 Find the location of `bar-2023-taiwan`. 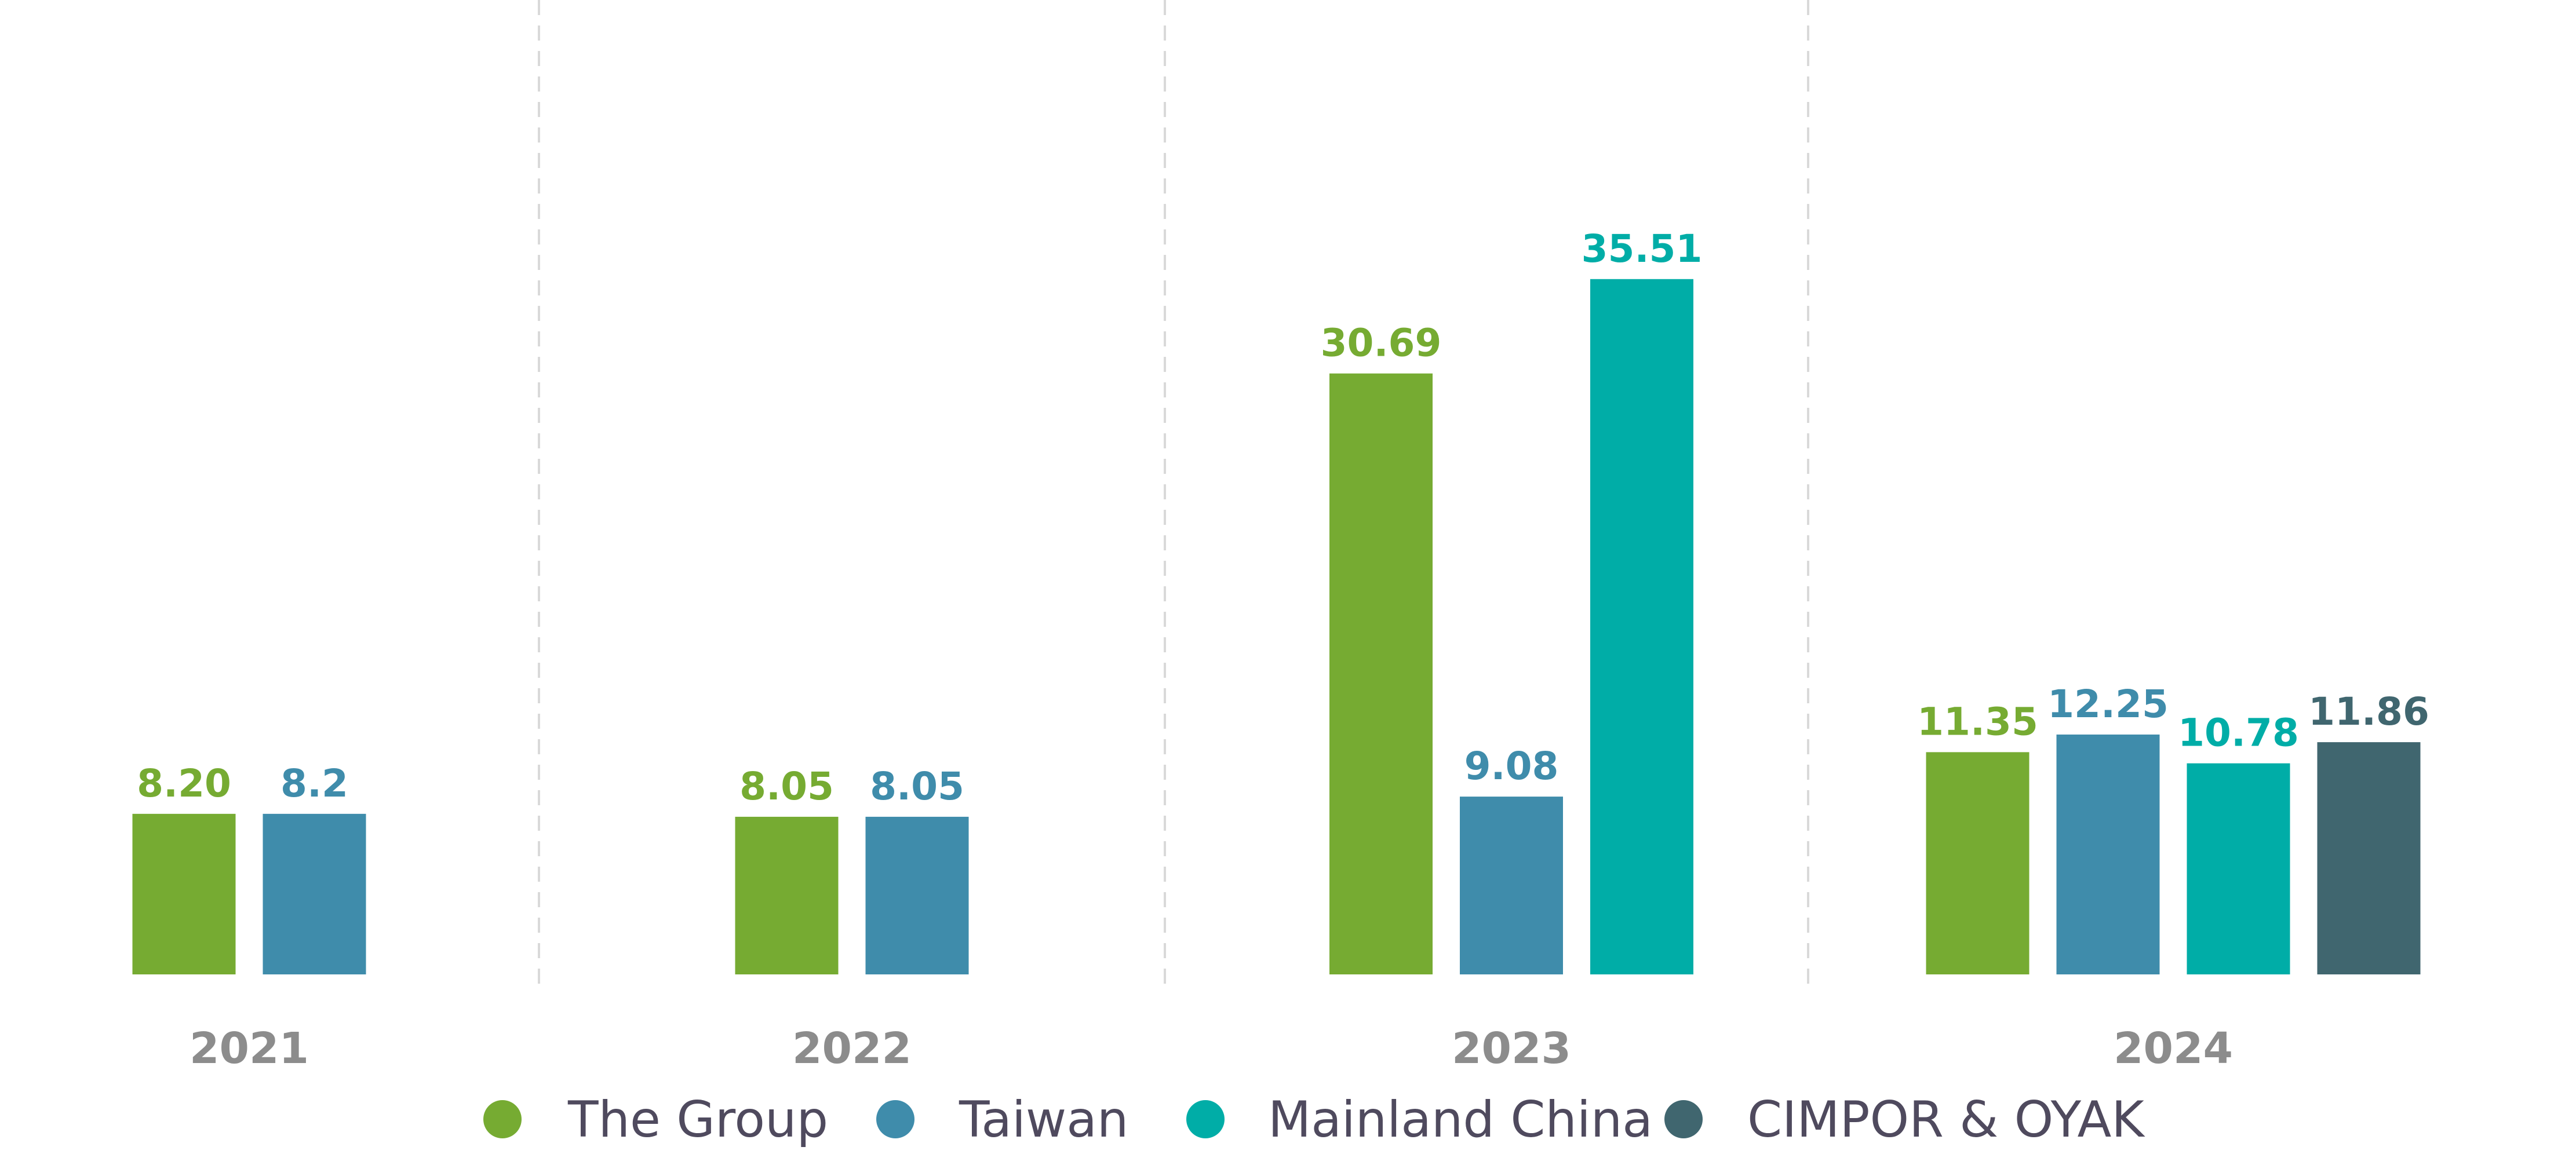

bar-2023-taiwan is located at coordinates (1511, 886).